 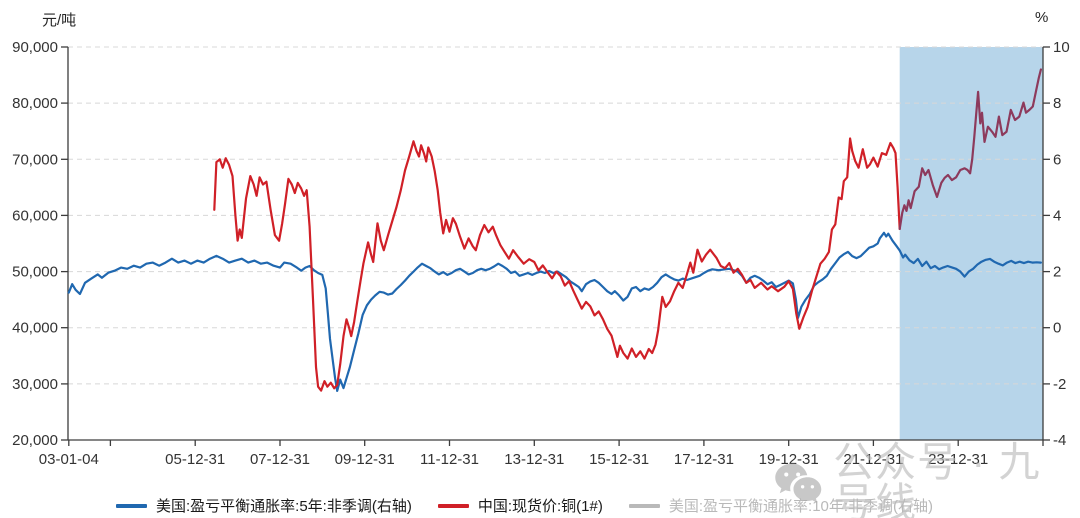 What do you see at coordinates (1057, 272) in the screenshot?
I see `svg-text: 2` at bounding box center [1057, 272].